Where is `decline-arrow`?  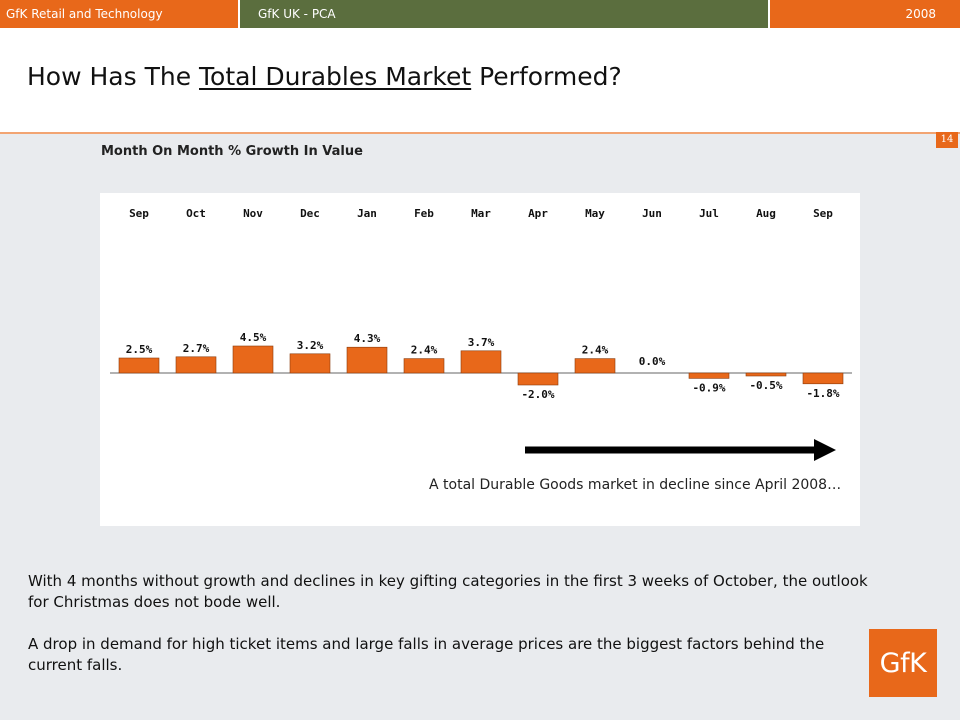
decline-arrow is located at coordinates (680, 450).